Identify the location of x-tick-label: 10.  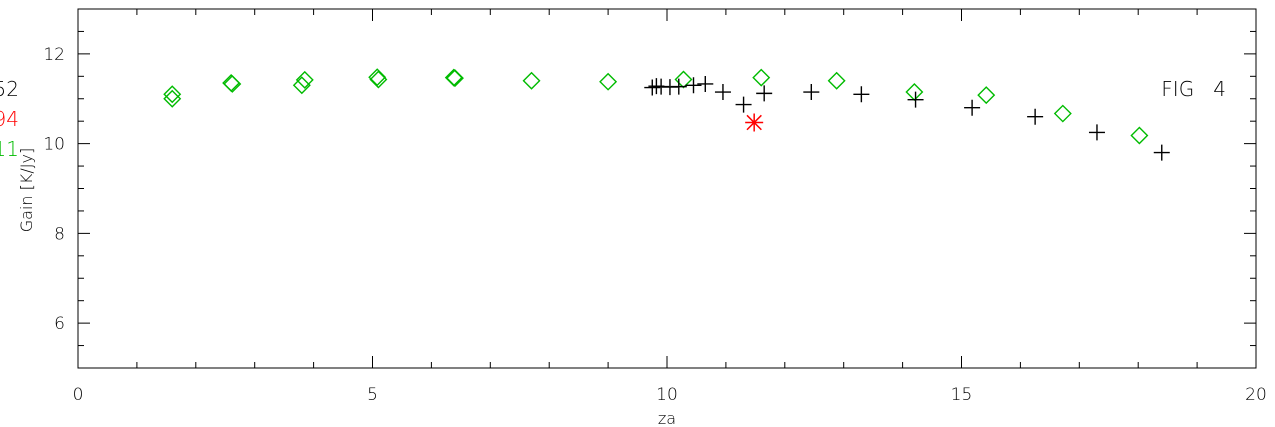
(667, 395).